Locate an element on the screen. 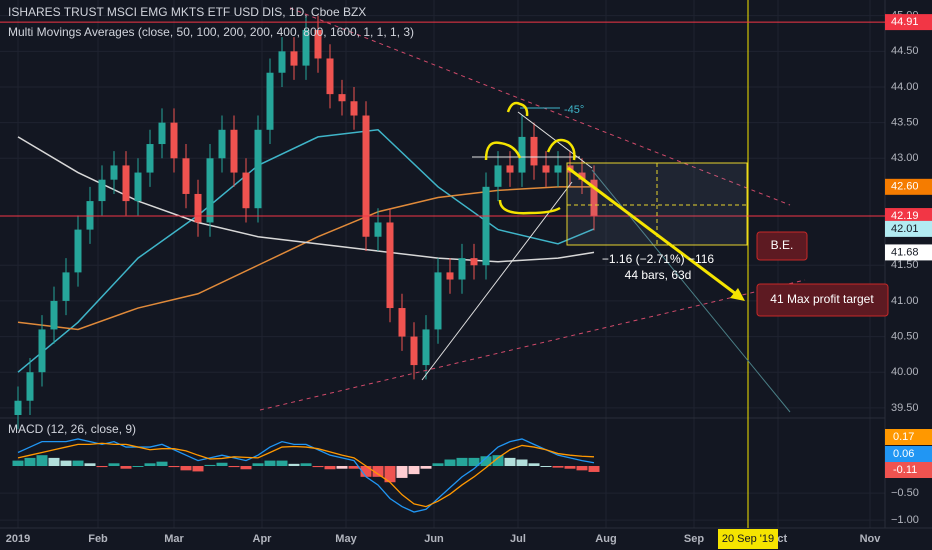  x-tick-label: Sep is located at coordinates (694, 539).